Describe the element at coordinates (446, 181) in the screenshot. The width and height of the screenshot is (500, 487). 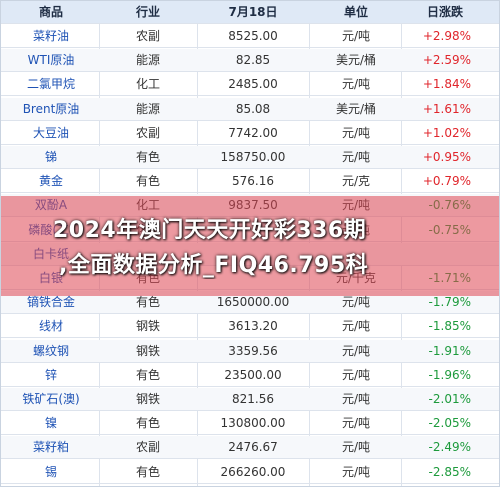
I see `daily-change-cell: +0.79%` at that location.